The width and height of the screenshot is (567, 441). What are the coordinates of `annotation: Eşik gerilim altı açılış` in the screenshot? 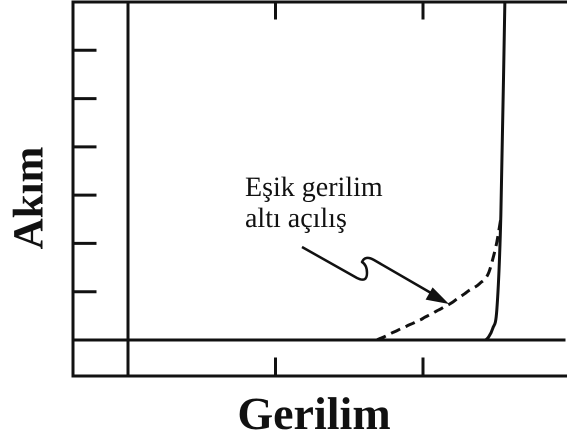 It's located at (314, 203).